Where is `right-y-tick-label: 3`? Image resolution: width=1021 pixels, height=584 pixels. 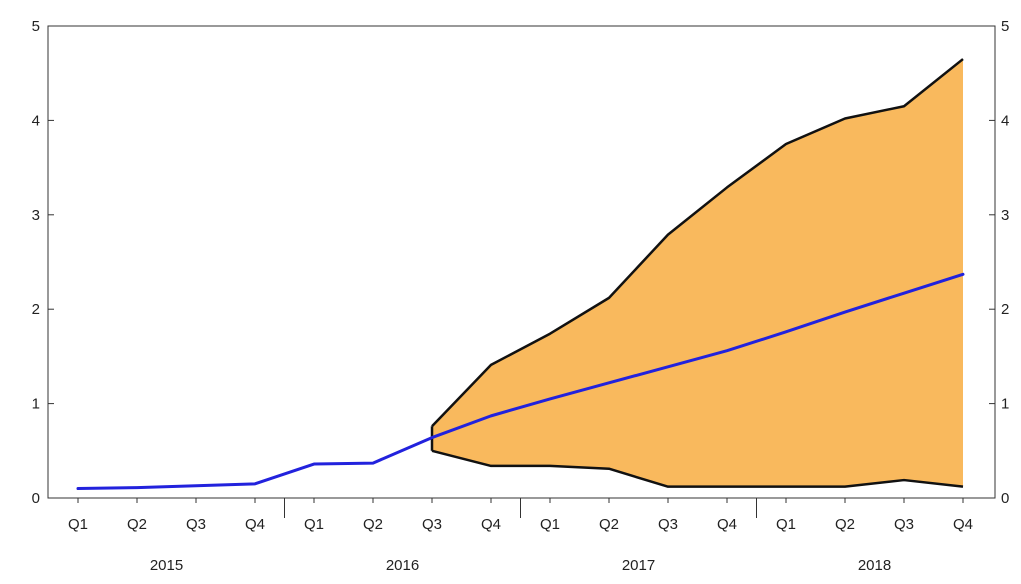 right-y-tick-label: 3 is located at coordinates (1005, 215).